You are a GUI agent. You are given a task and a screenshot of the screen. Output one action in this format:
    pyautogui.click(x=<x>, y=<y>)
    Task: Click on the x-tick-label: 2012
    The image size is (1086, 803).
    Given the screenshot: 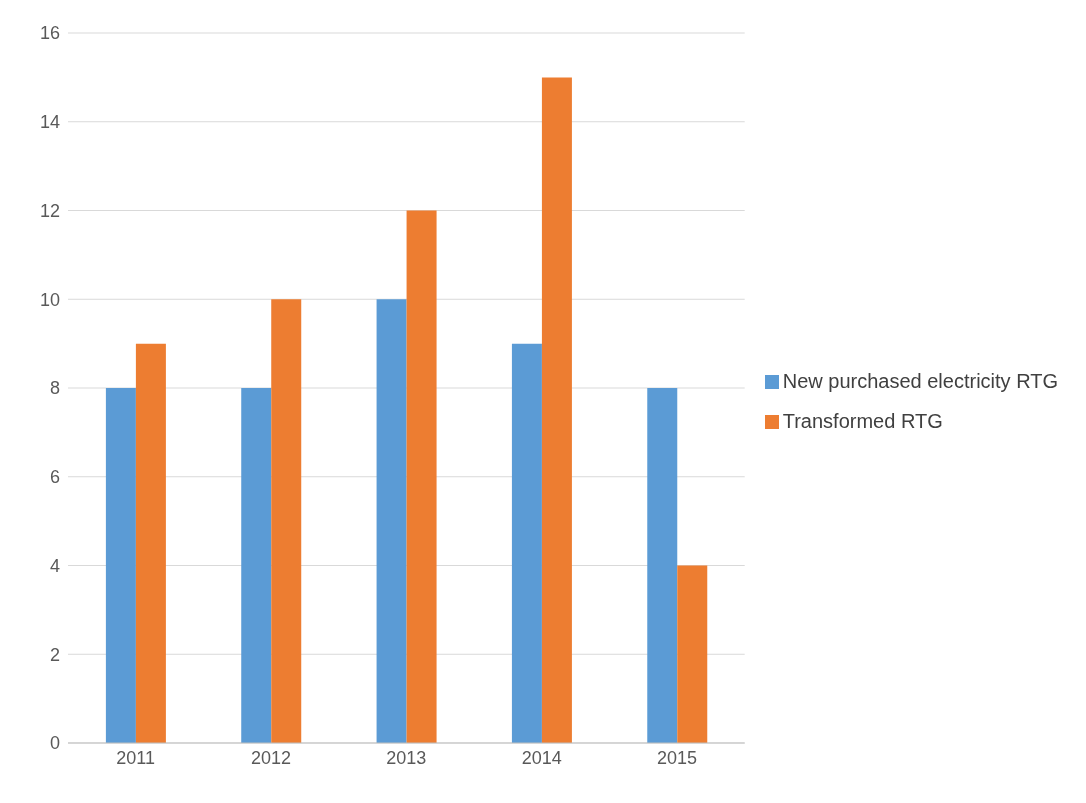 What is the action you would take?
    pyautogui.click(x=271, y=757)
    